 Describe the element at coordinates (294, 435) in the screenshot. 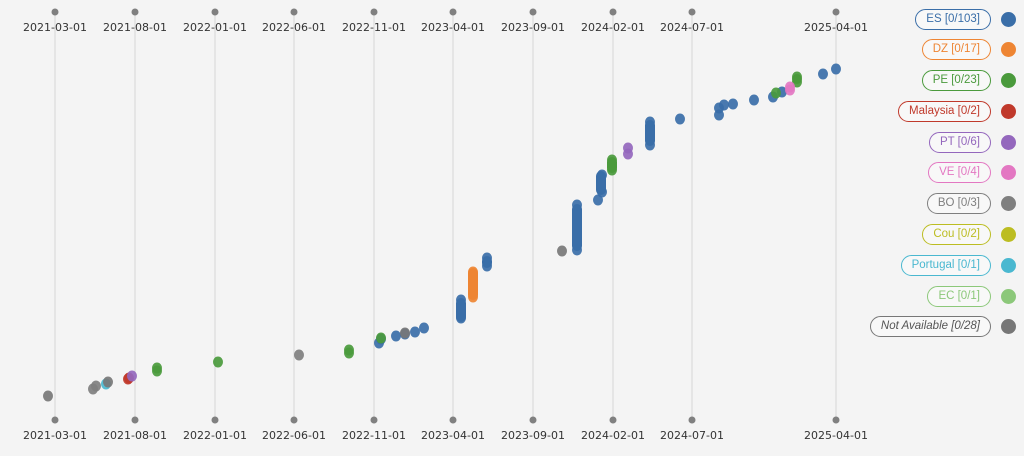

I see `x-tick-label-bottom: 2022-06-01` at that location.